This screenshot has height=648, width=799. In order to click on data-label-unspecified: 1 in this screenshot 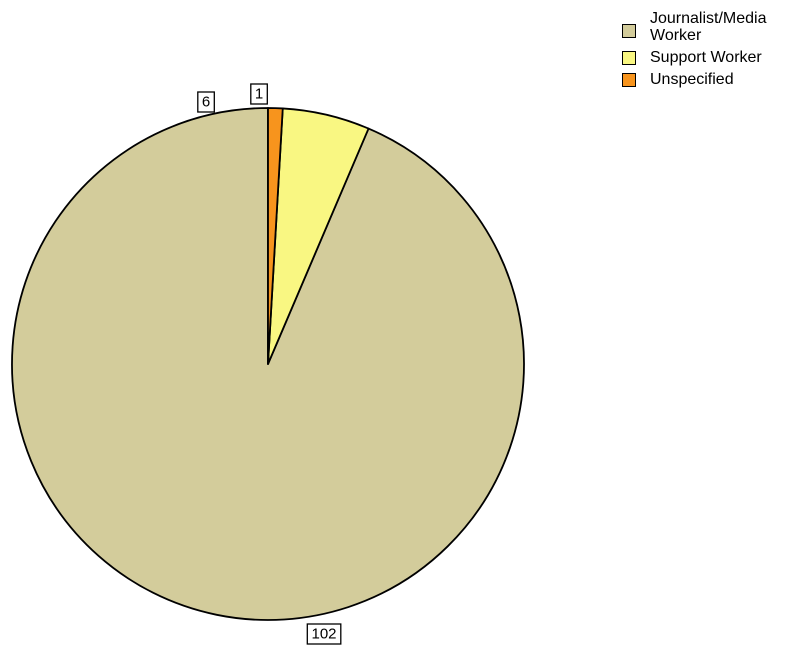, I will do `click(259, 94)`.